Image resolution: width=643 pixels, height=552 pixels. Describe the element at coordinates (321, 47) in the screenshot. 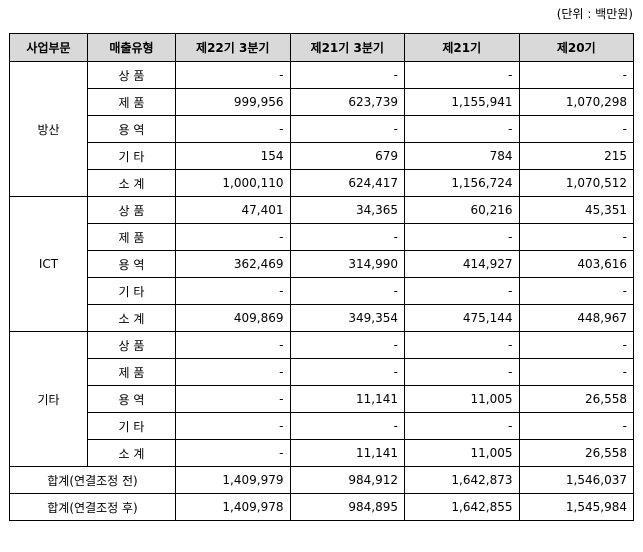

I see `header-row: 사업부문 매출유형 제22기 3분기 제21기 3분기 제21기 제20기` at that location.